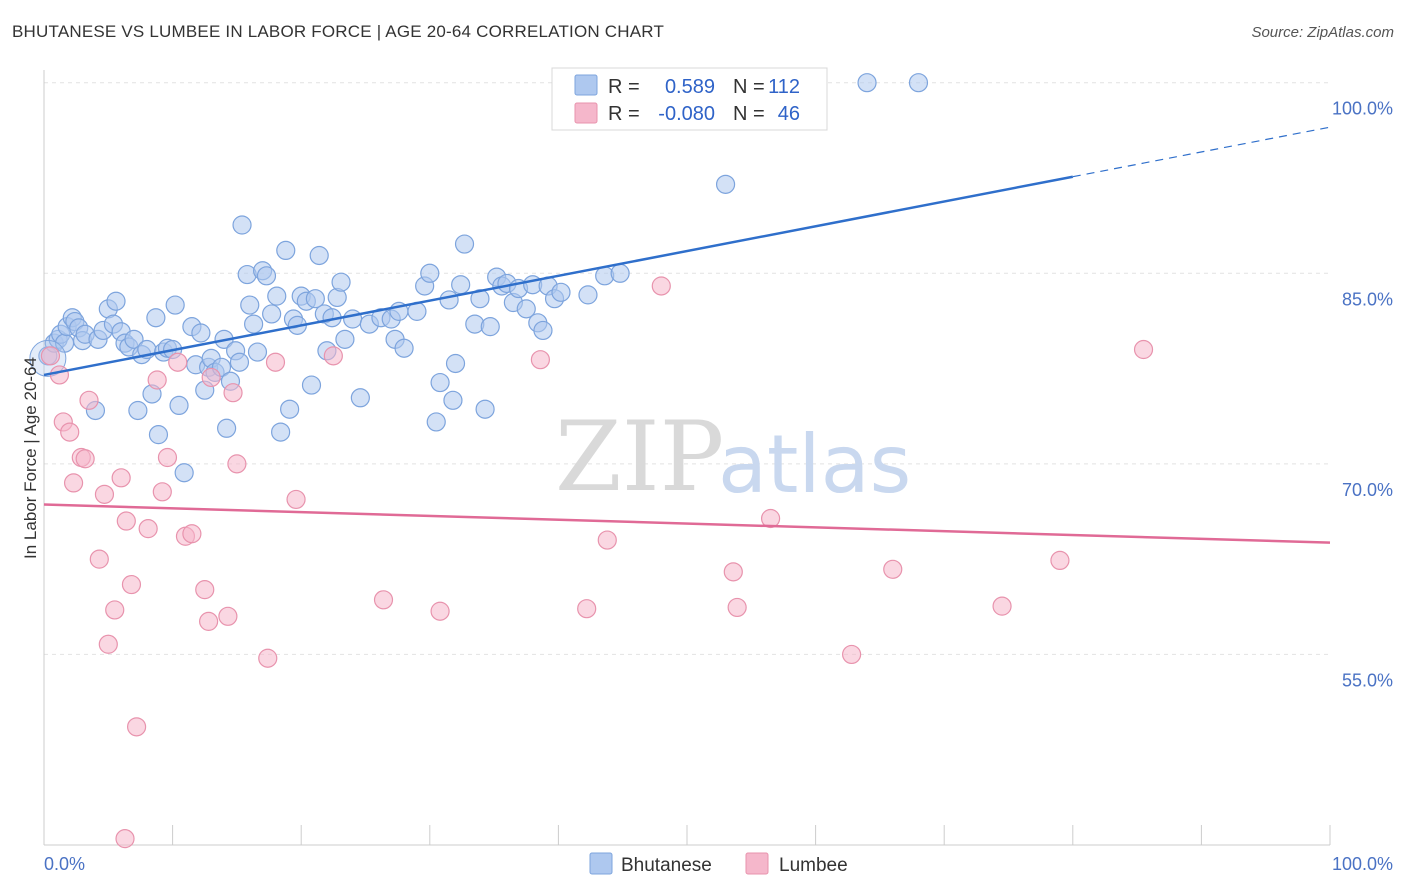 The height and width of the screenshot is (892, 1406). What do you see at coordinates (784, 87) in the screenshot?
I see `legend-n-value: 112` at bounding box center [784, 87].